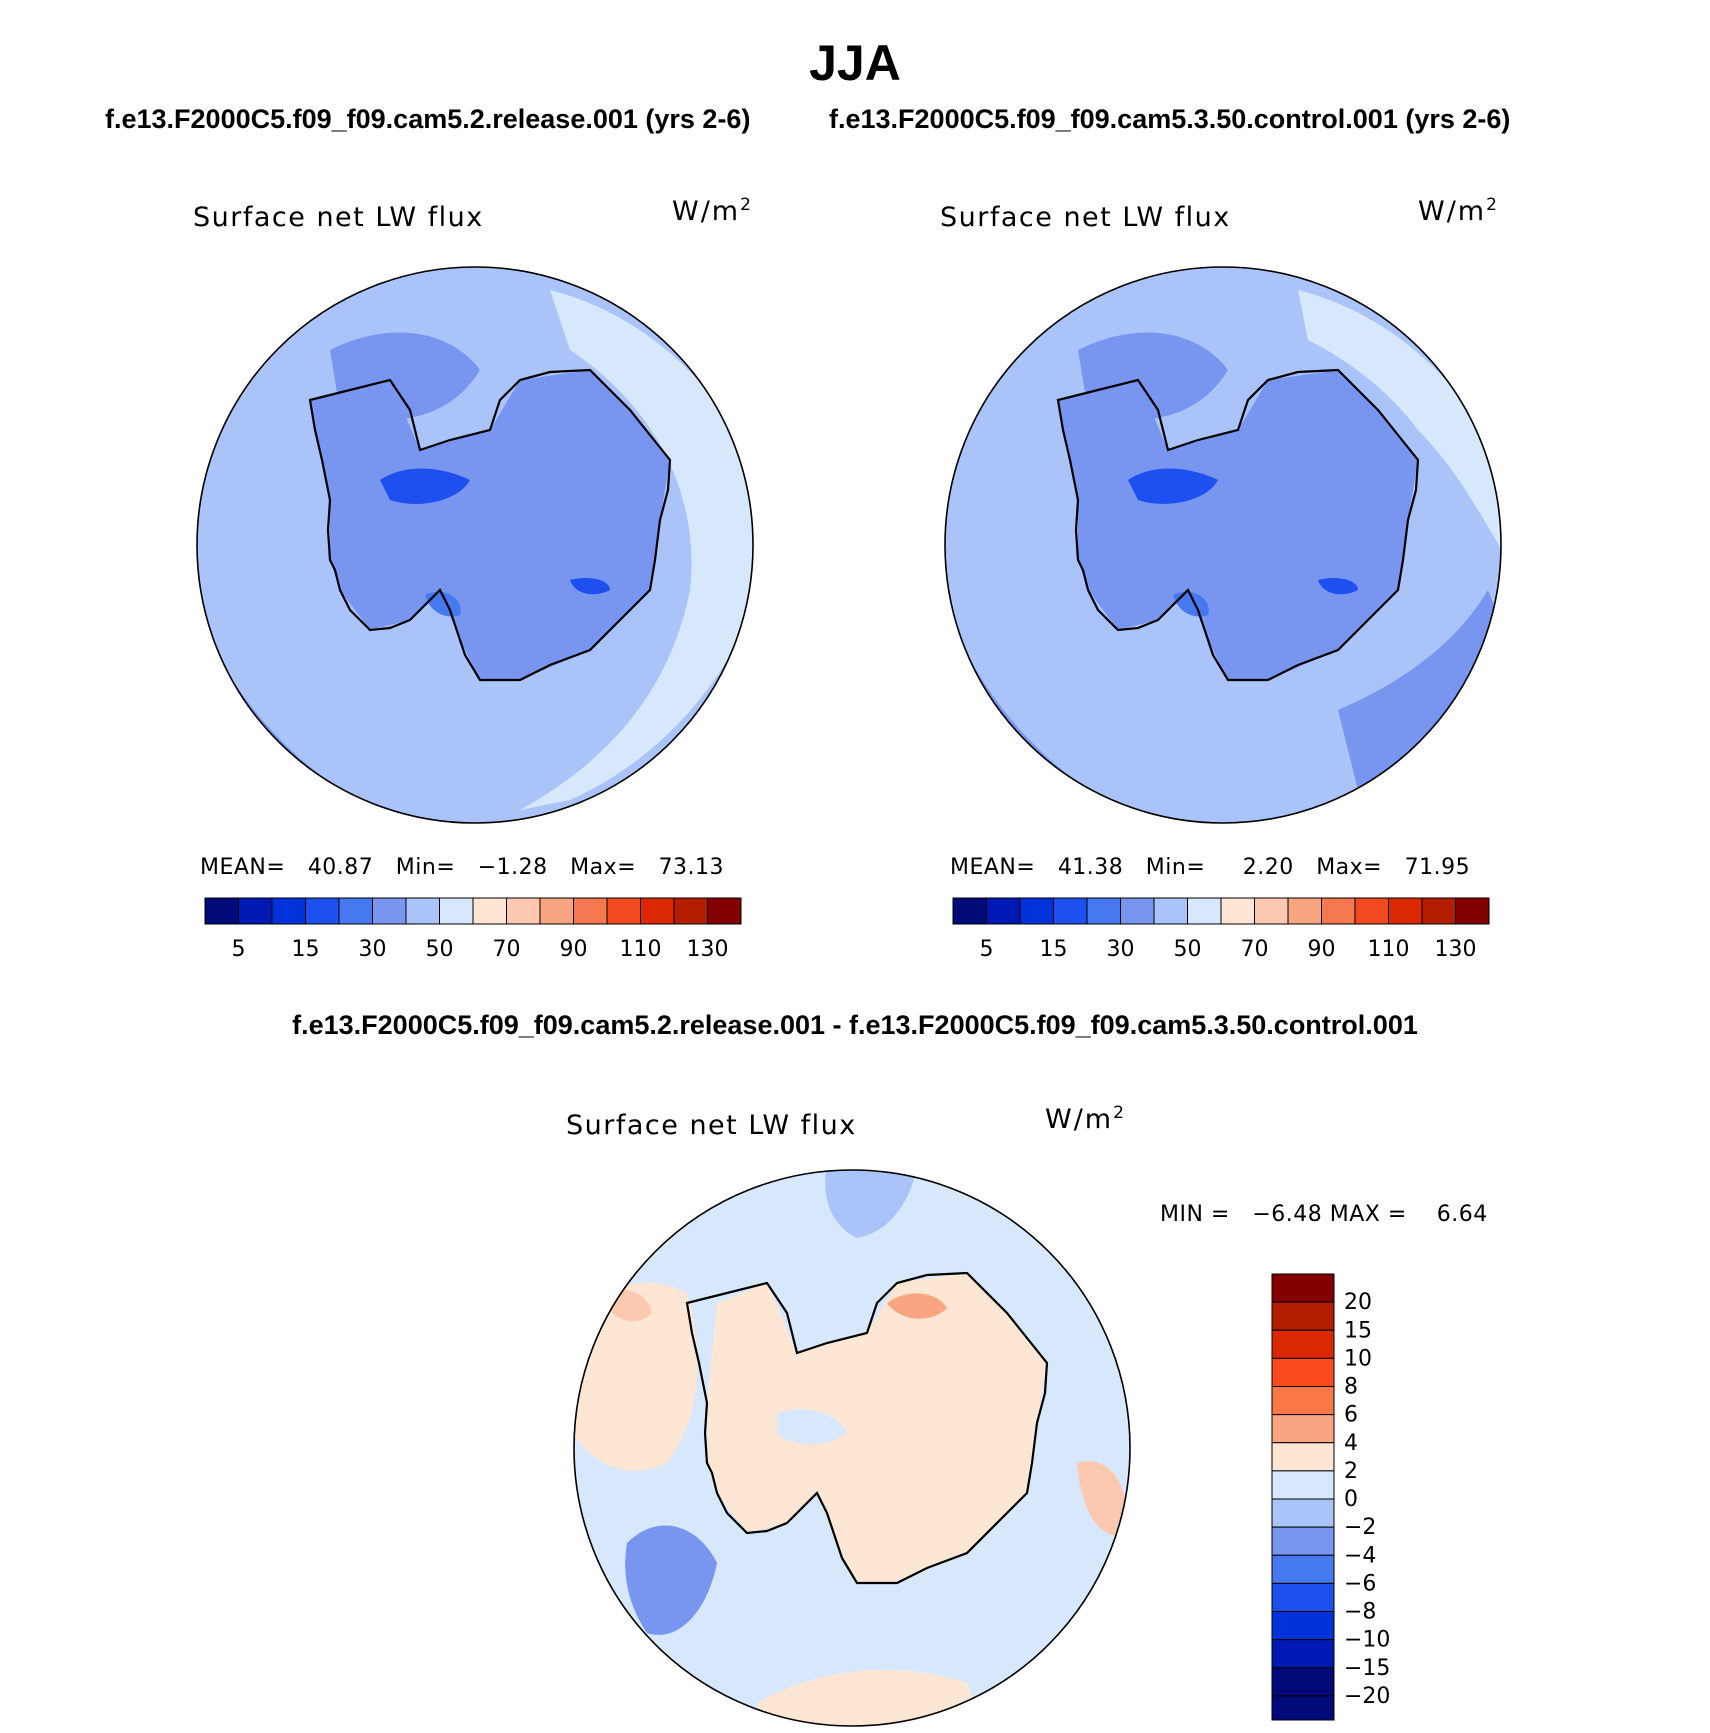  What do you see at coordinates (1351, 1471) in the screenshot?
I see `colorbar-tick-label: 2` at bounding box center [1351, 1471].